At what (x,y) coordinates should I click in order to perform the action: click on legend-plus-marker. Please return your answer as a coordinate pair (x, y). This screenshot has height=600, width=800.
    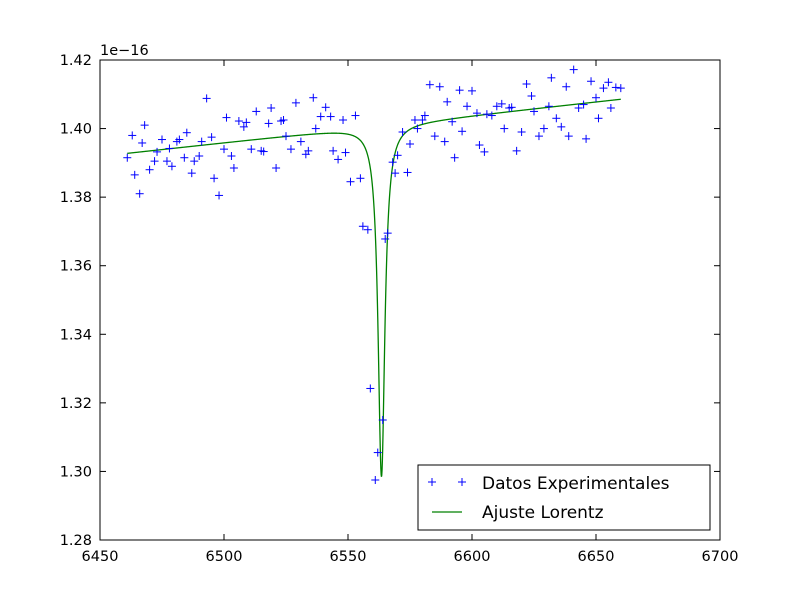
    Looking at the image, I should click on (462, 482).